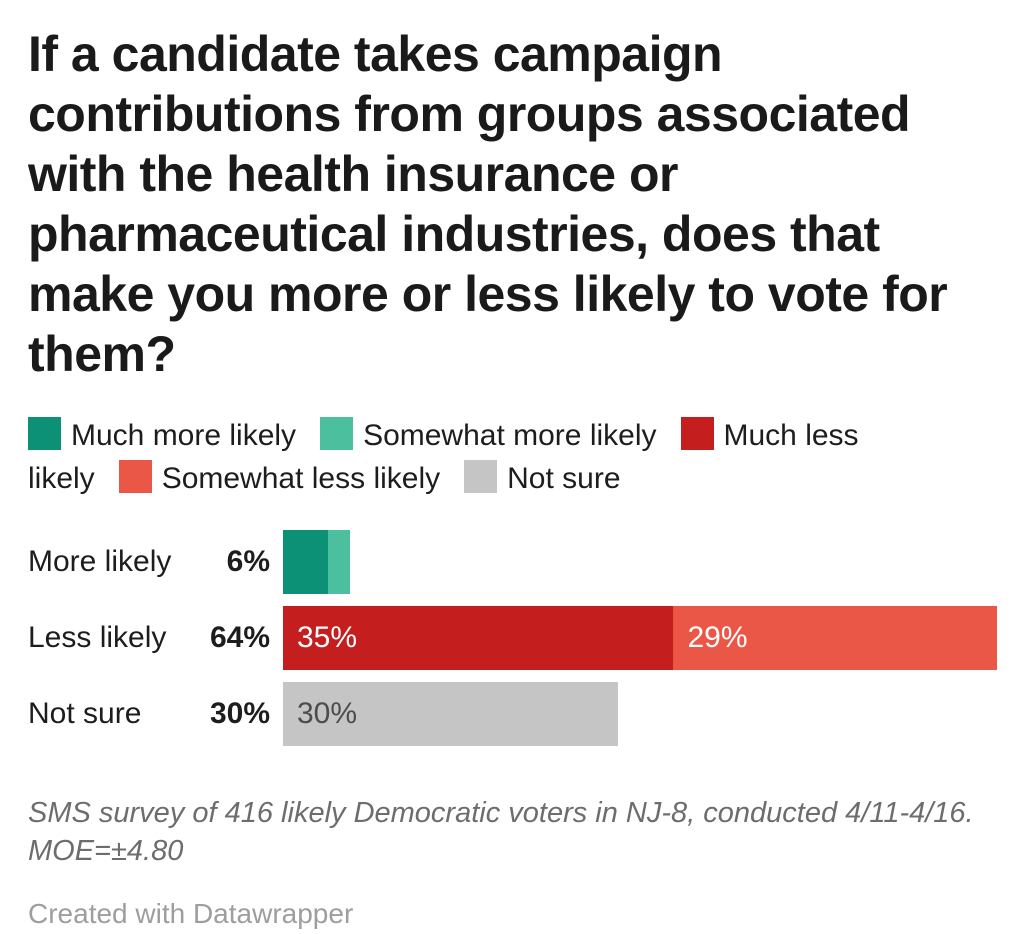  What do you see at coordinates (85, 713) in the screenshot?
I see `row-label: Not sure` at bounding box center [85, 713].